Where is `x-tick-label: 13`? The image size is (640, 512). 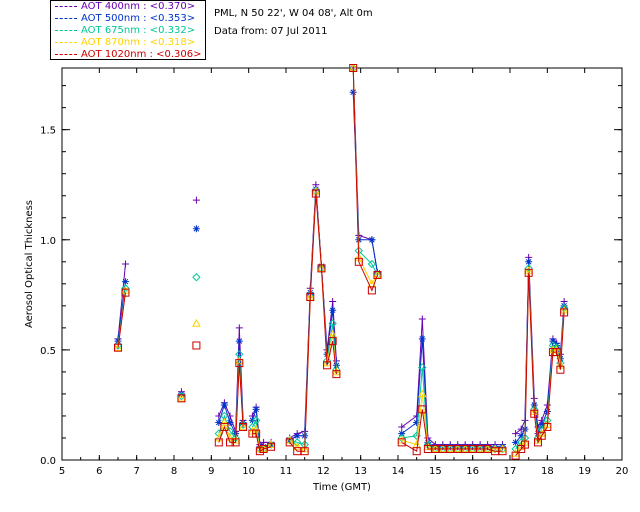
x-tick-label: 13 is located at coordinates (360, 471).